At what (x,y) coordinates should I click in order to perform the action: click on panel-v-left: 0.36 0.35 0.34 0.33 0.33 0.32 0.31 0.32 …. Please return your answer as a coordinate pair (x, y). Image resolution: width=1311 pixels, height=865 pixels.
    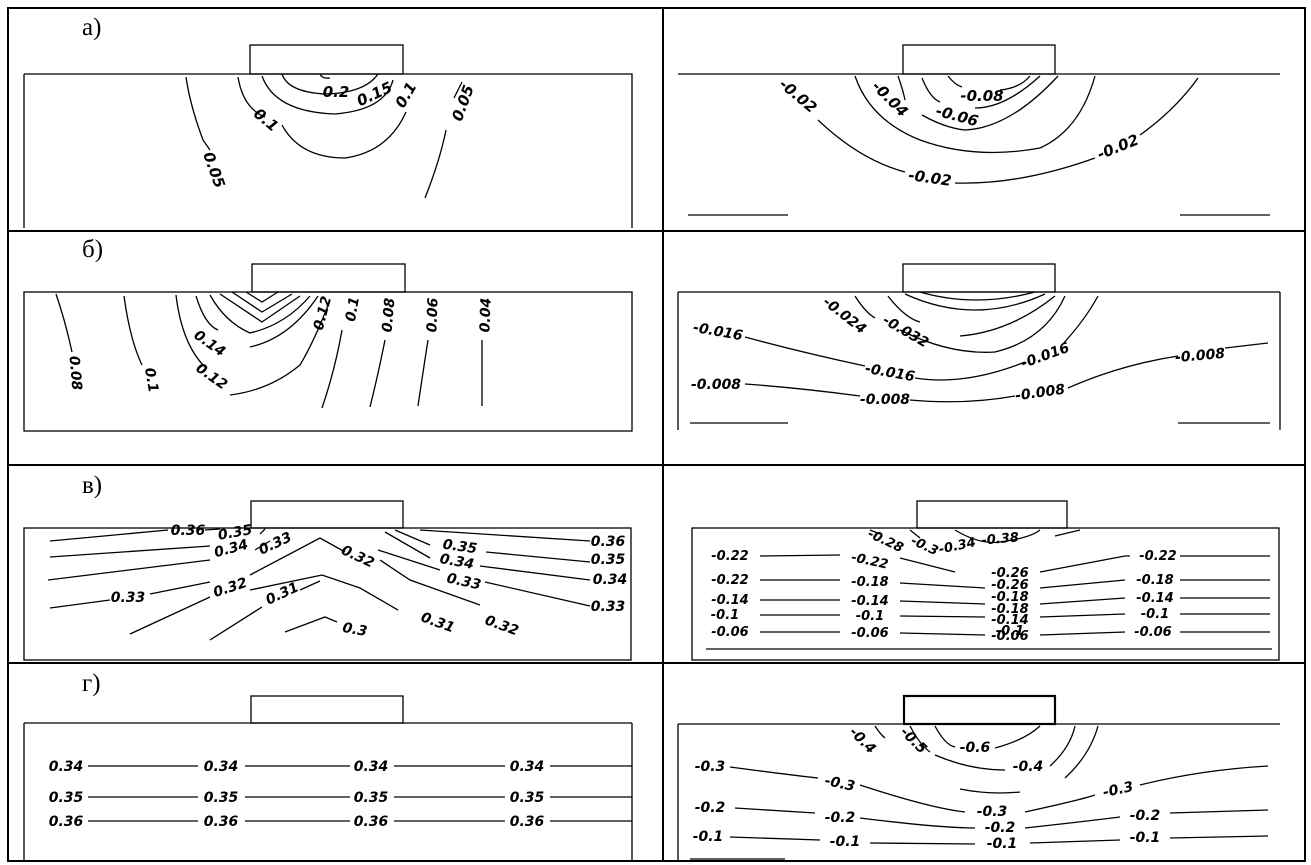
    Looking at the image, I should click on (327, 580).